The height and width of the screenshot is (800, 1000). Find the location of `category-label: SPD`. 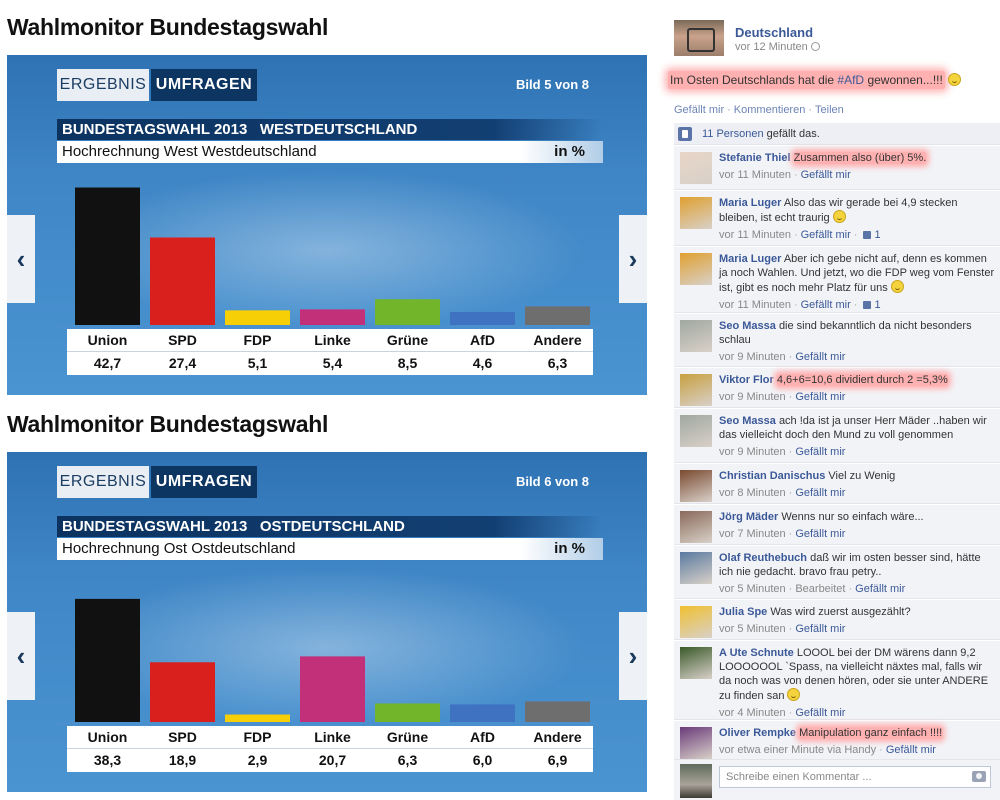

category-label: SPD is located at coordinates (182, 737).